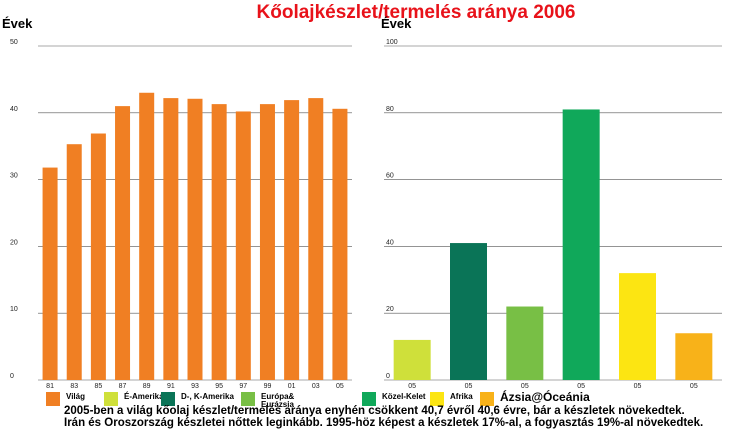  Describe the element at coordinates (292, 386) in the screenshot. I see `left-x-tick-label: 01` at that location.